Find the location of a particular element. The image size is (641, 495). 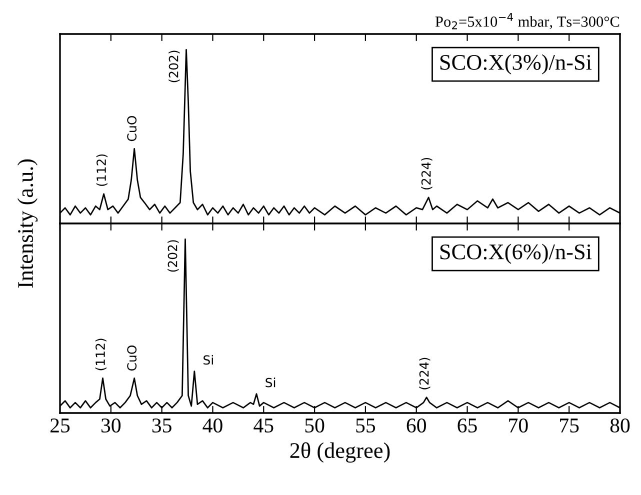

y-axis-title: Intensity (a.u.) is located at coordinates (27, 223).